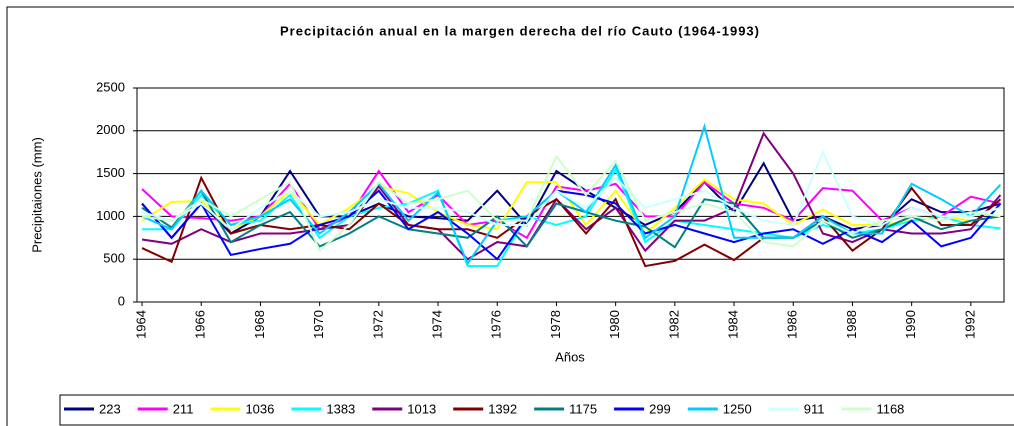 The image size is (1014, 426). I want to click on x-tick-label: 1984, so click(732, 324).